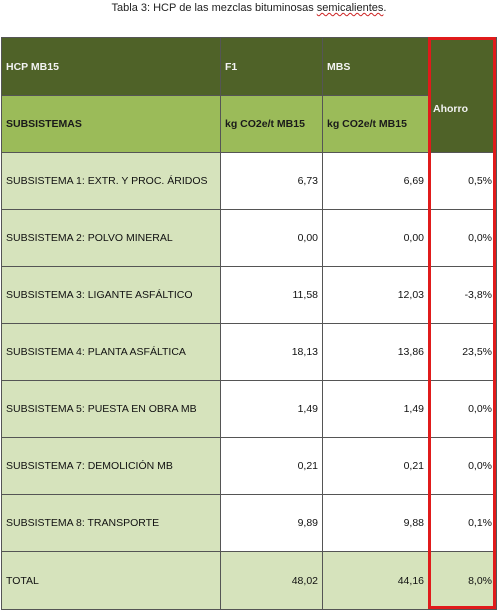 The height and width of the screenshot is (612, 498). What do you see at coordinates (111, 66) in the screenshot?
I see `header-hcp-mb15: HCP MB15` at bounding box center [111, 66].